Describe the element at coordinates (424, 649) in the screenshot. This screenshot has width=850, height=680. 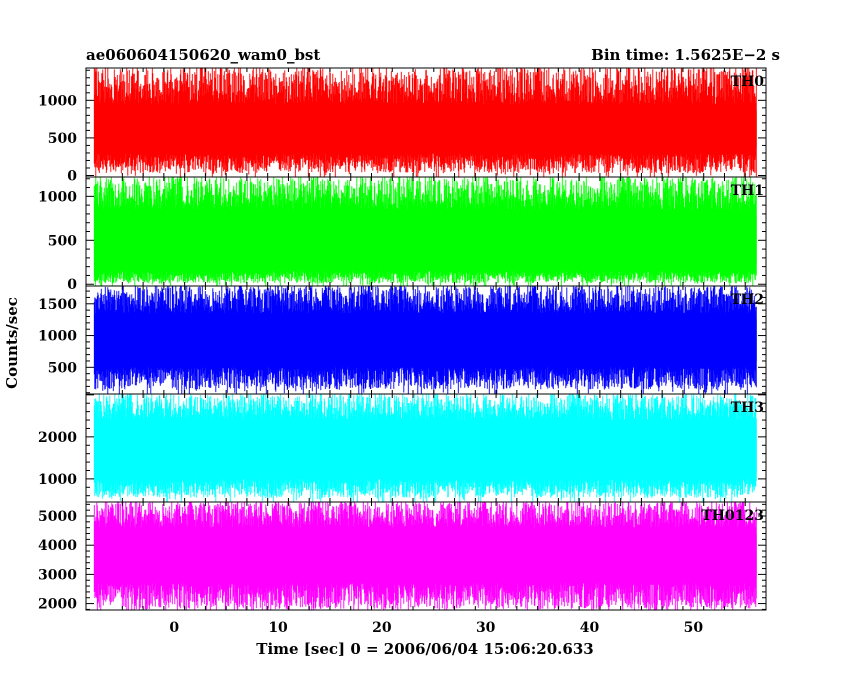
I see `x-axis-label: Time [sec] 0 = 2006/06/04 15:06:20.633` at that location.